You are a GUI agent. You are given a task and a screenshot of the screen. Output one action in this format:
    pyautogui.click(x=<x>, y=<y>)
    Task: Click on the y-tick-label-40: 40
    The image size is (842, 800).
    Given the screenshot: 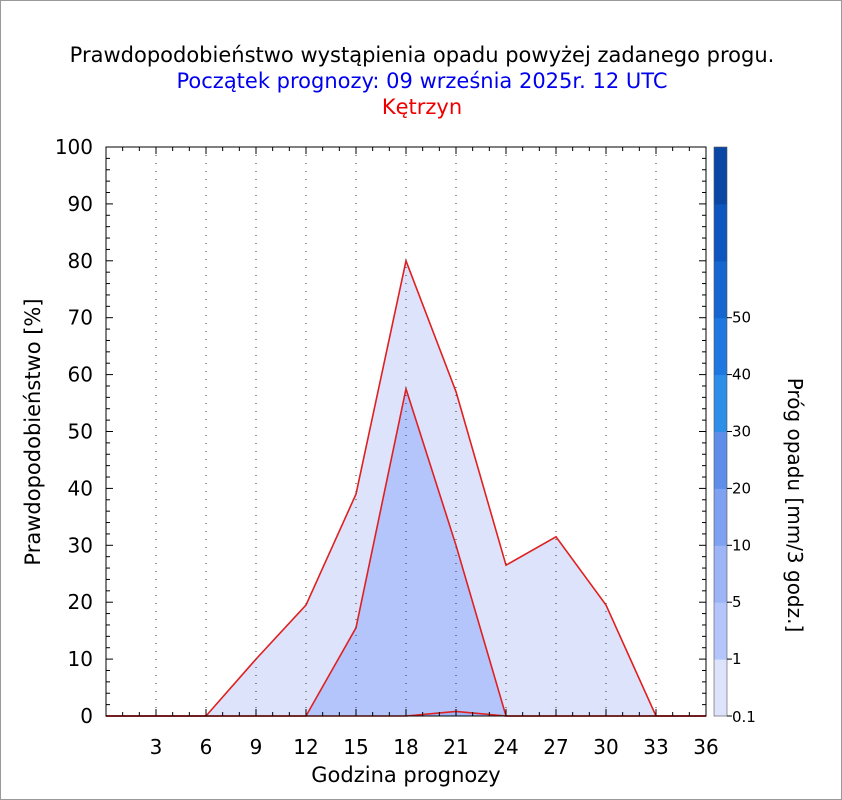 What is the action you would take?
    pyautogui.click(x=80, y=488)
    